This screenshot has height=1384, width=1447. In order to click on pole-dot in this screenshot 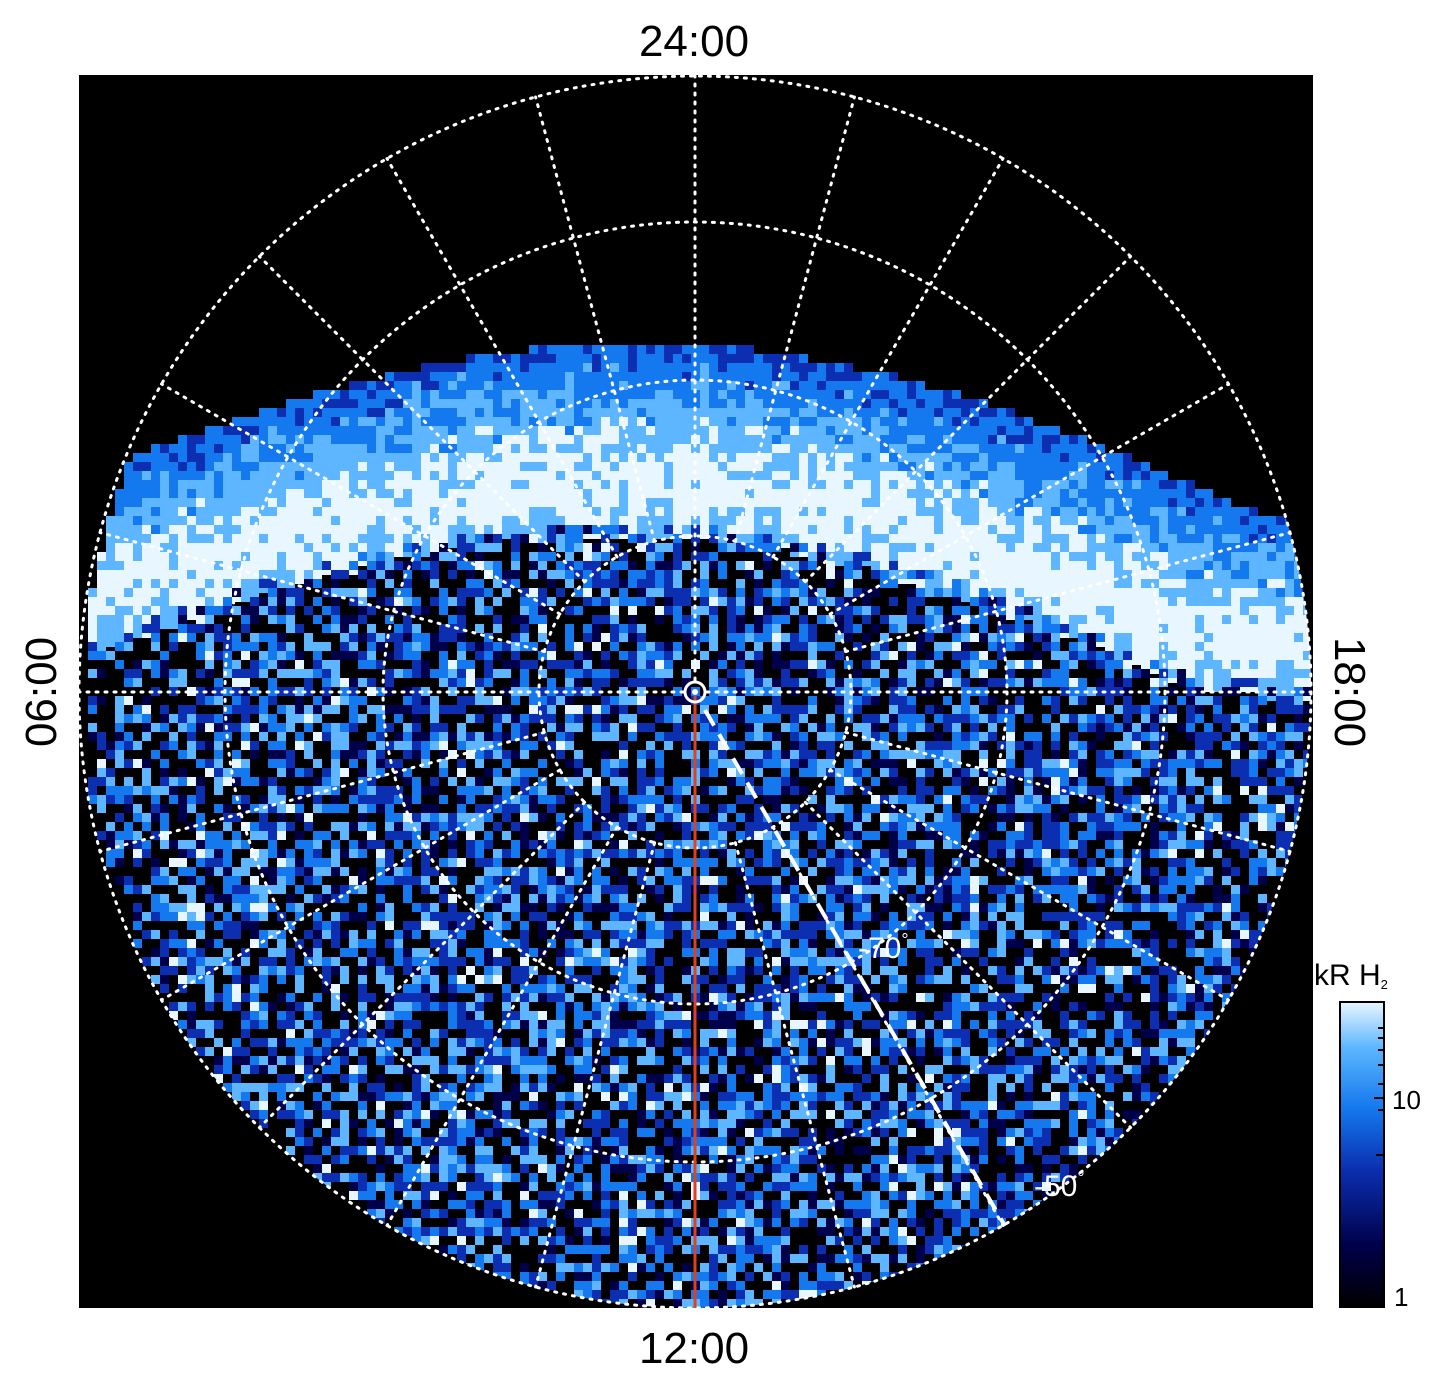, I will do `click(695, 692)`.